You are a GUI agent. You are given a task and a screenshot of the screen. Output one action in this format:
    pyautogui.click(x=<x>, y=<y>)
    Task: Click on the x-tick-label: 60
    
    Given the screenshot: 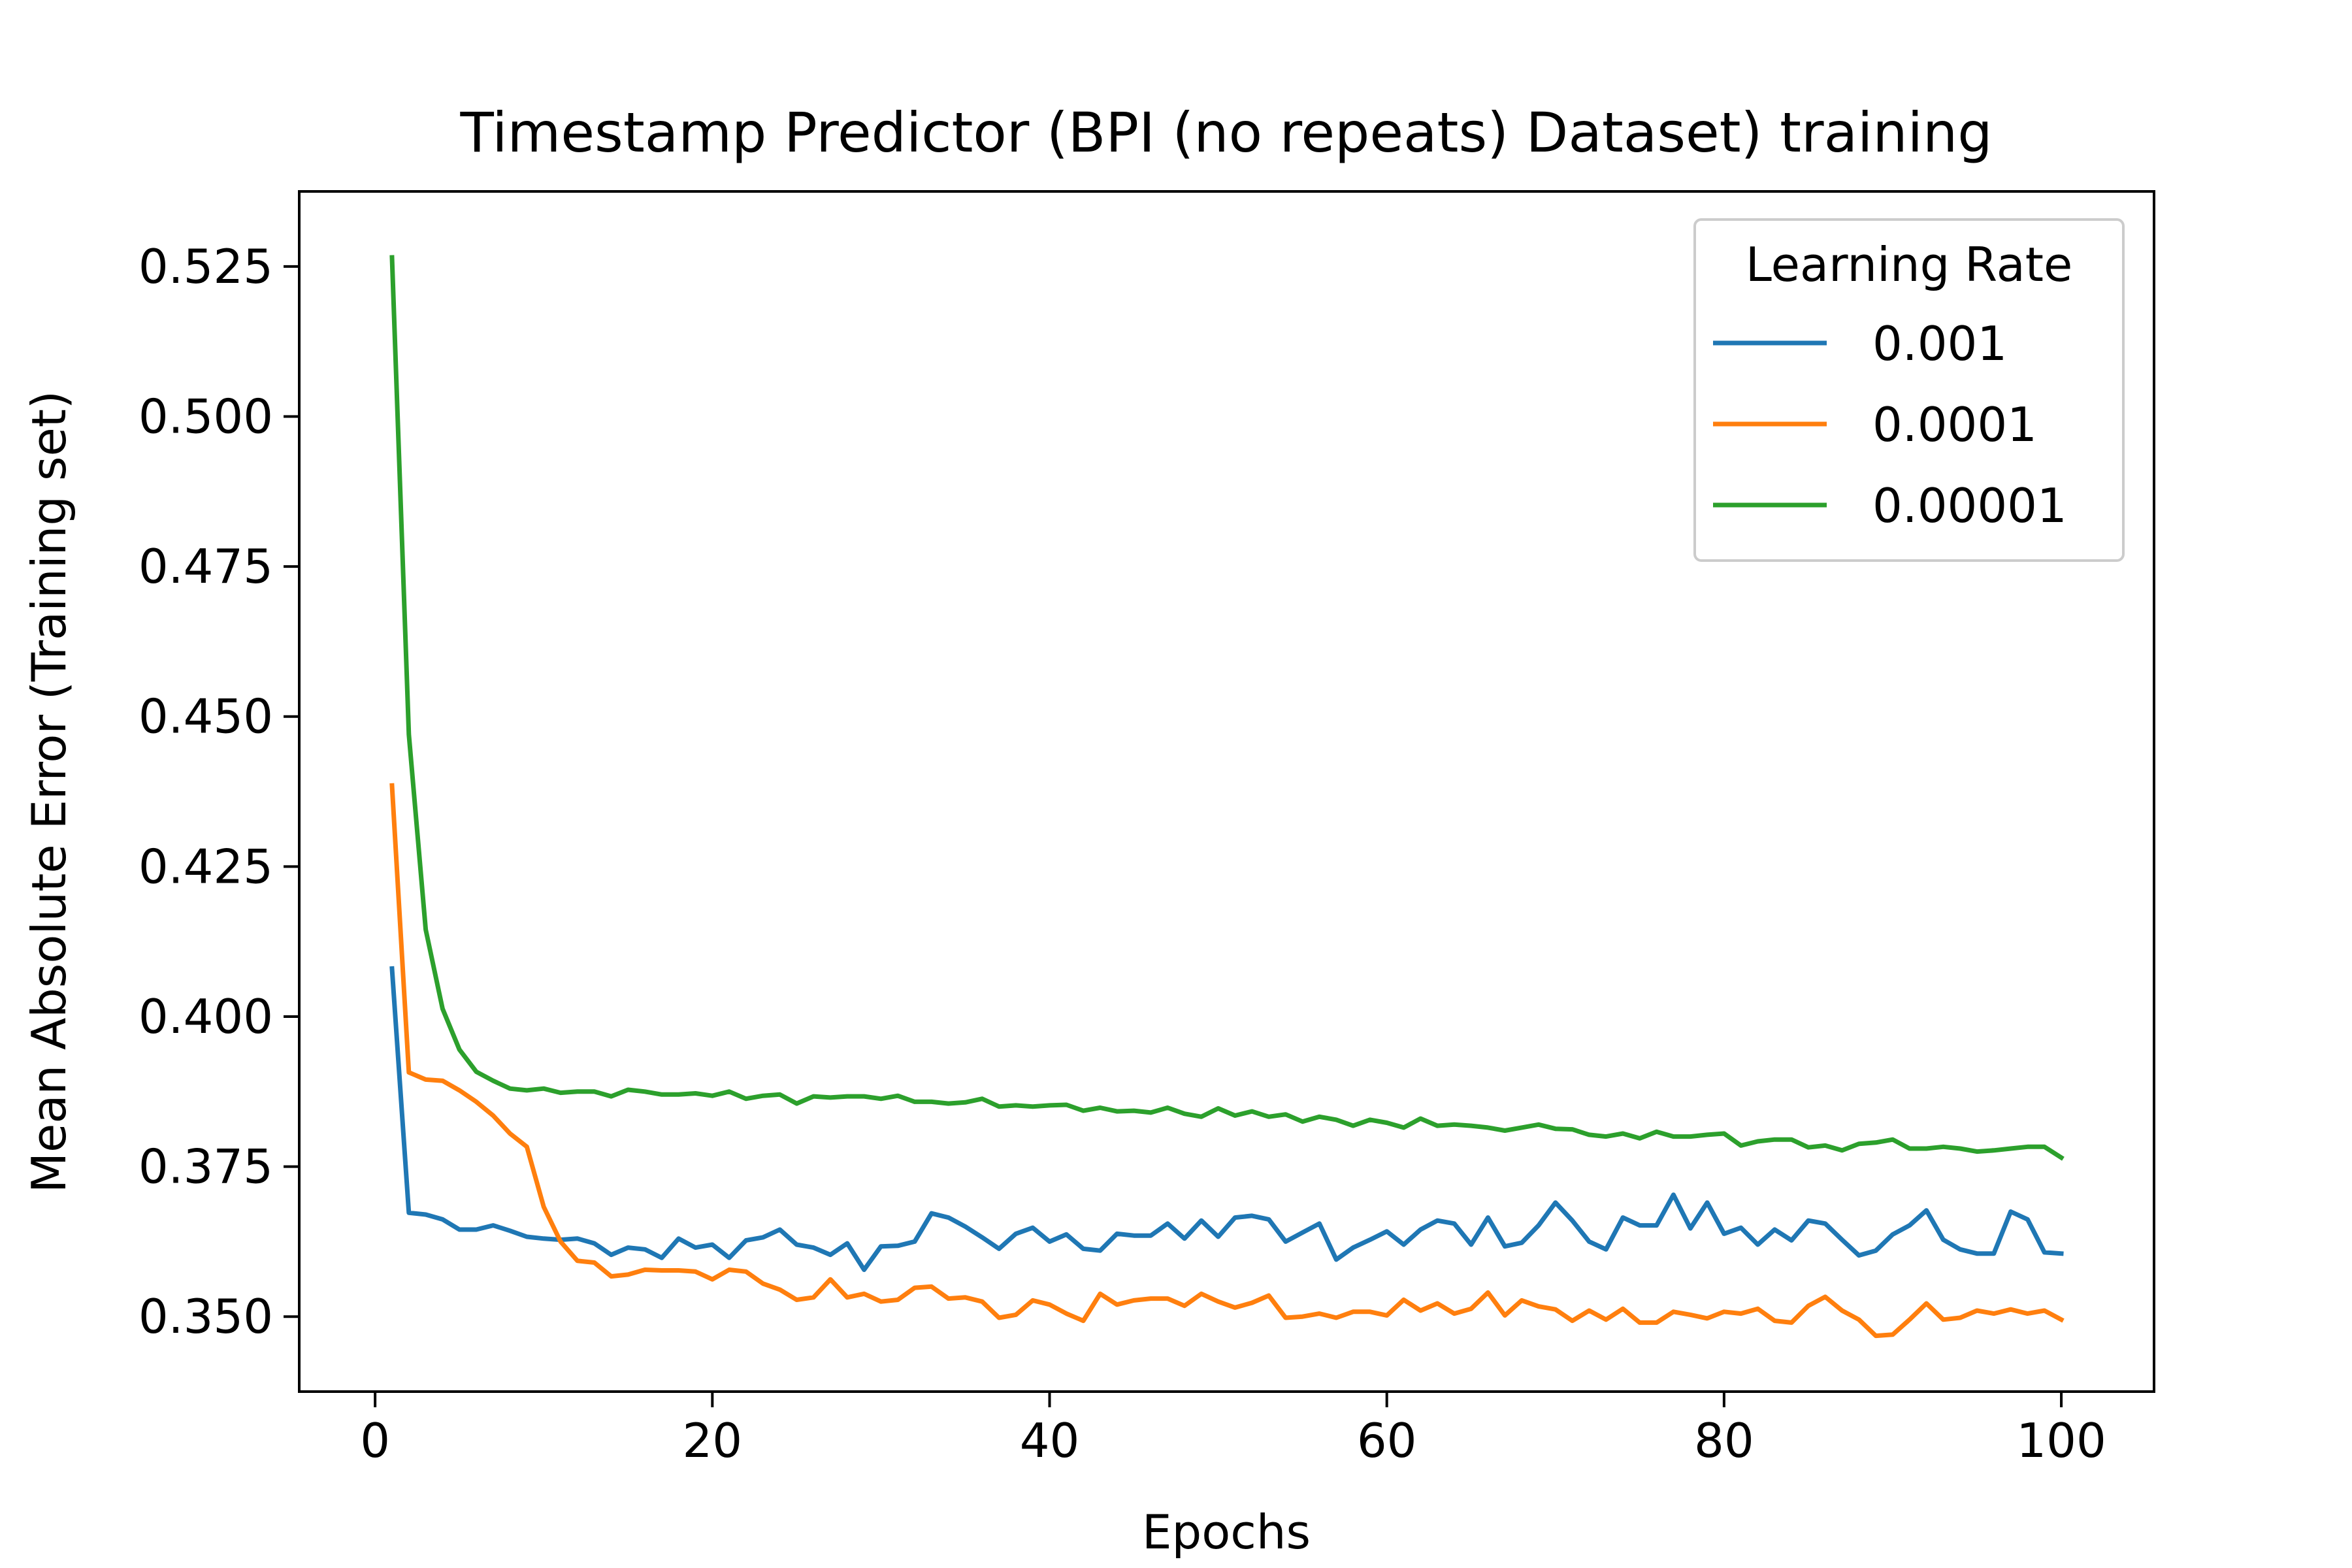 What is the action you would take?
    pyautogui.click(x=1387, y=1440)
    